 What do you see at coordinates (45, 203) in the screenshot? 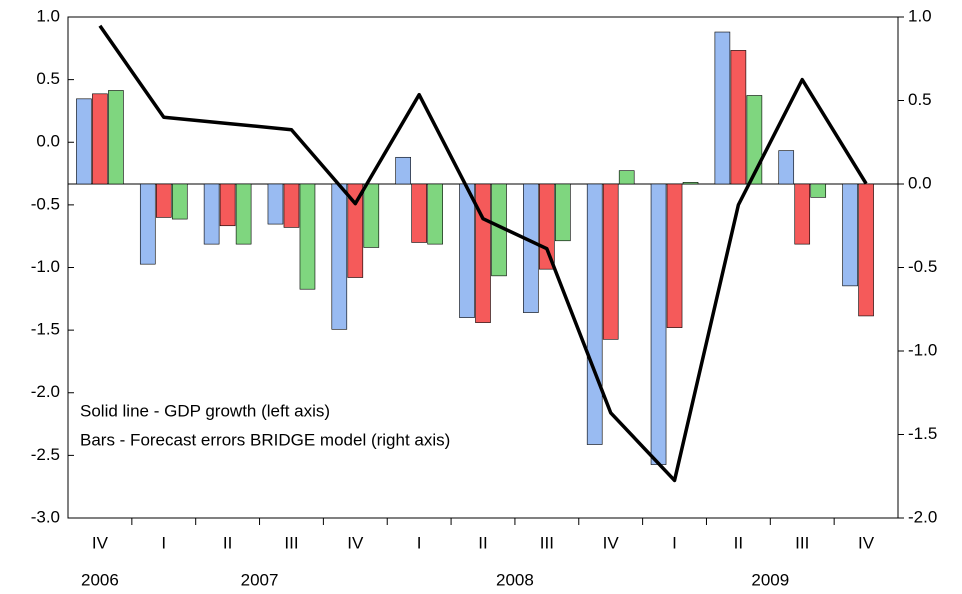
I see `y-tick-label: -0.5` at bounding box center [45, 203].